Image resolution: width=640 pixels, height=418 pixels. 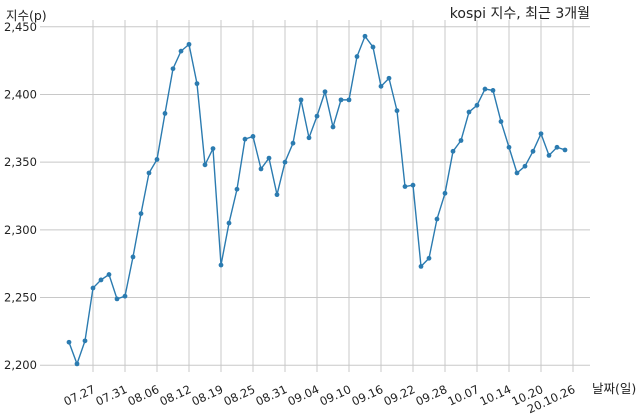 I want to click on y-tick-label: 2,350, so click(x=20, y=162).